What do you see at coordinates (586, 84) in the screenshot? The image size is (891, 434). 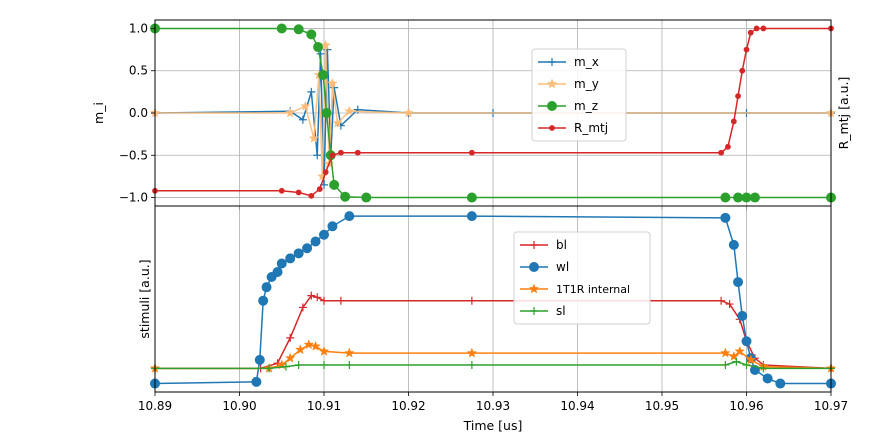 I see `legend-label: m_y` at bounding box center [586, 84].